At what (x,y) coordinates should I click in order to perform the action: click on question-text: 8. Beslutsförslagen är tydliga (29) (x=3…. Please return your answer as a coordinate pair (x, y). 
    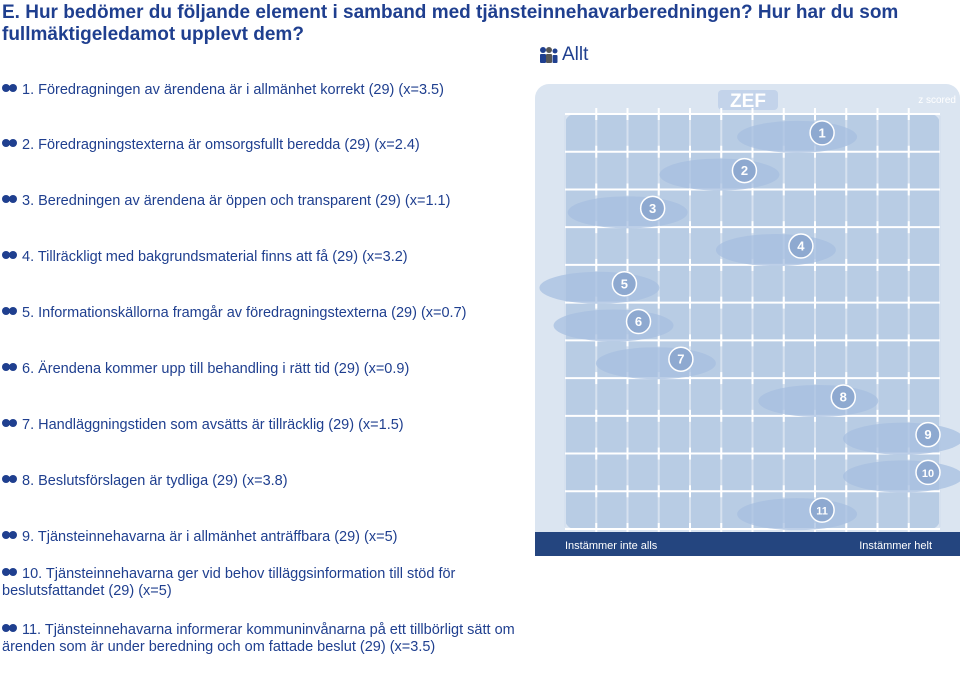
    Looking at the image, I should click on (155, 481).